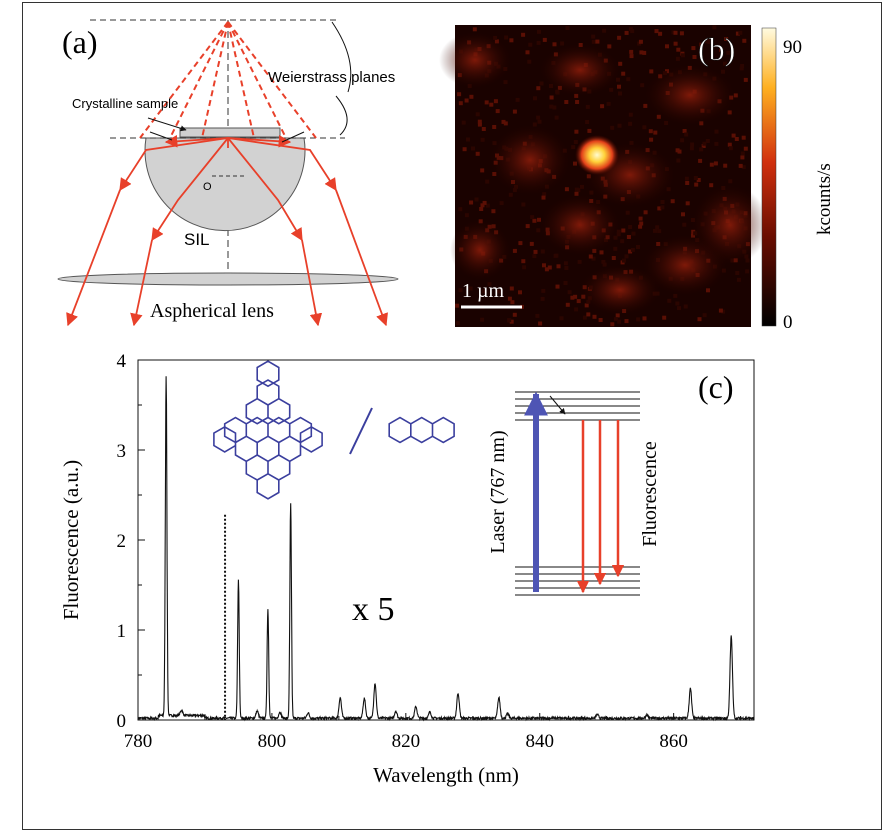  I want to click on sil-label: SIL, so click(197, 239).